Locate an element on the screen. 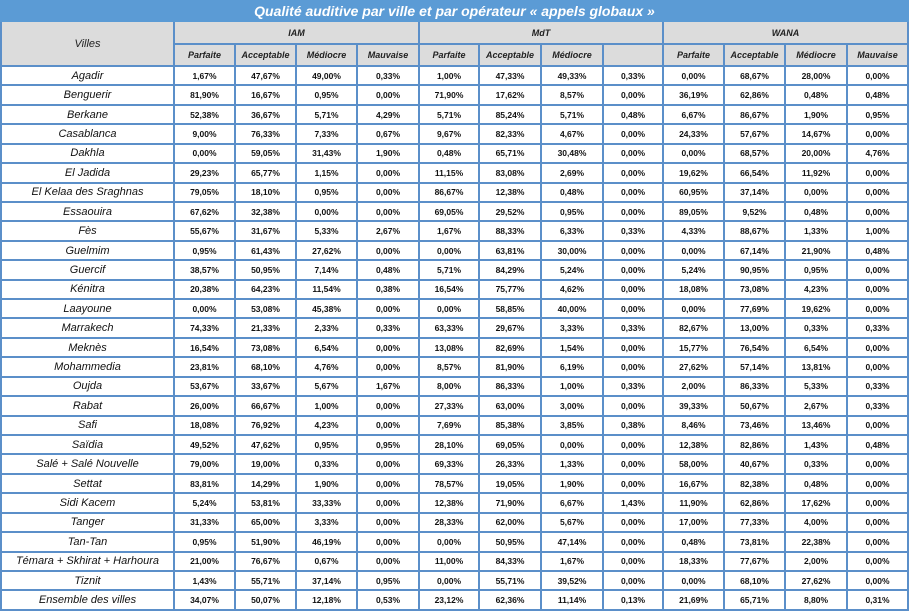  table-cell: 8,46% is located at coordinates (694, 426).